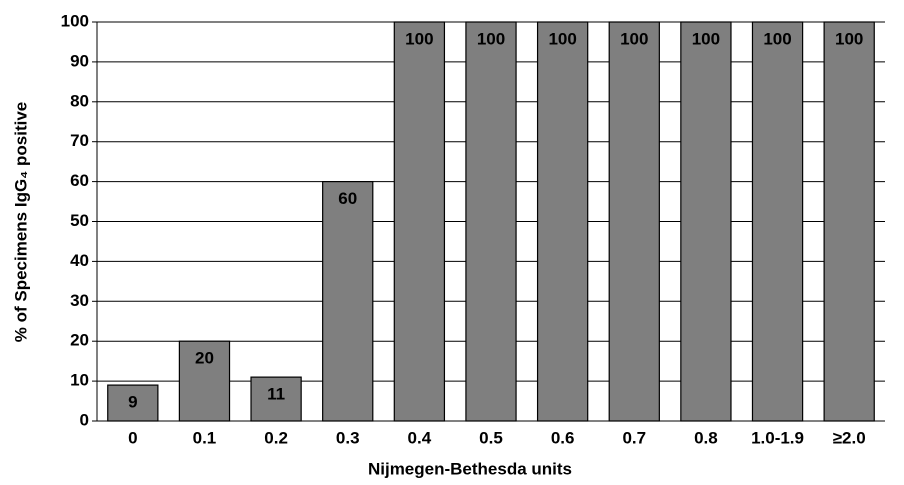  Describe the element at coordinates (79, 340) in the screenshot. I see `y-tick-label: 20` at that location.